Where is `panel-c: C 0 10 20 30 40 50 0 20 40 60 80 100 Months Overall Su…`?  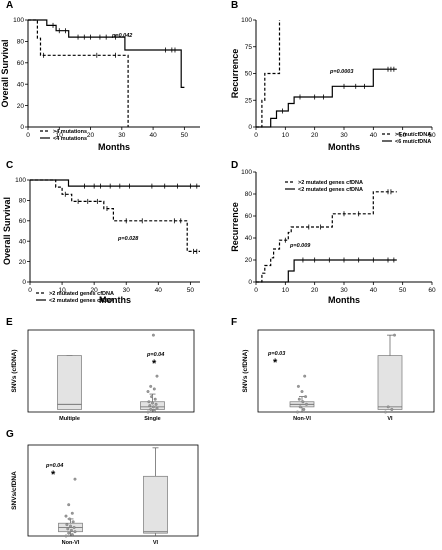 panel-c: C 0 10 20 30 40 50 0 20 40 60 80 100 Months Overall Su… is located at coordinates (101, 232).